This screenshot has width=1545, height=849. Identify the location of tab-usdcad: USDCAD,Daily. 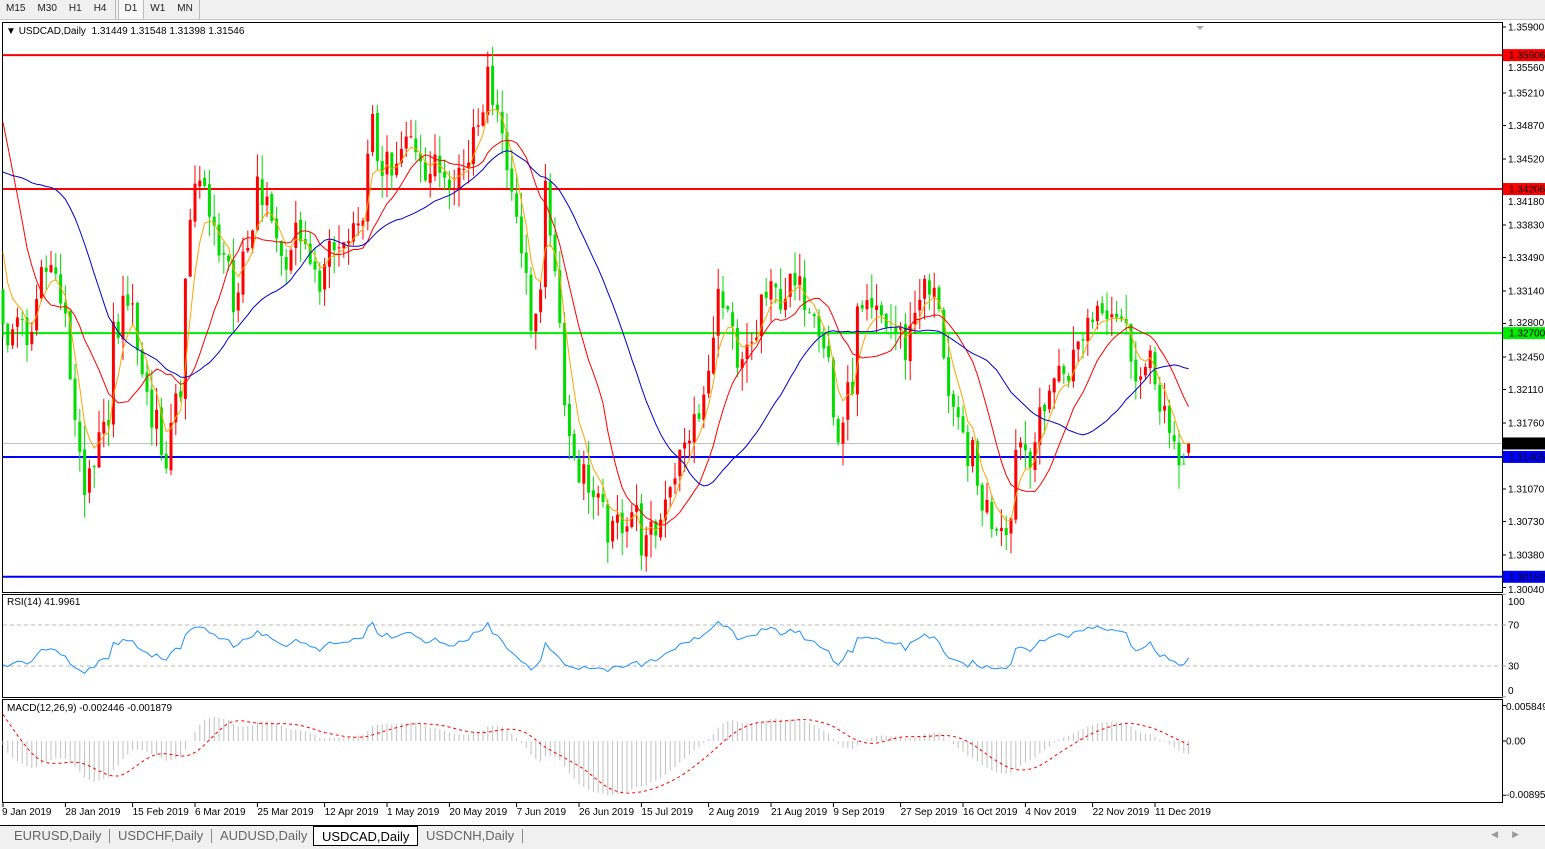
(366, 835).